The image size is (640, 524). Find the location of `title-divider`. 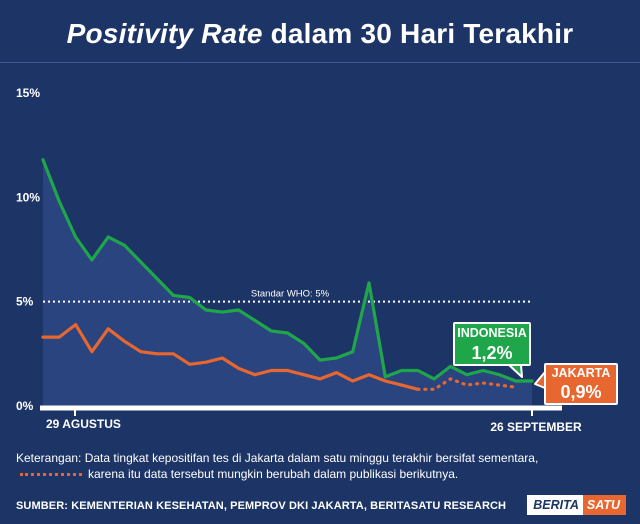

title-divider is located at coordinates (320, 62).